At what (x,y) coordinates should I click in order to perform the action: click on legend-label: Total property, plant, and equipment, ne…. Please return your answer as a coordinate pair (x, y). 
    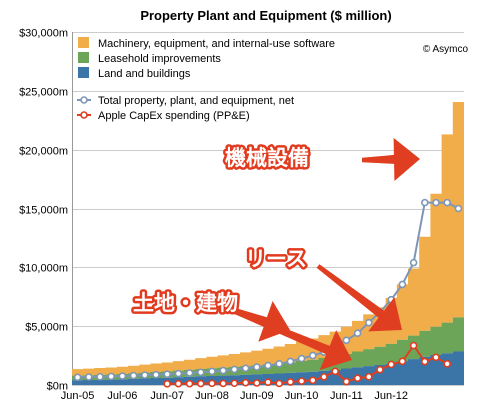
    Looking at the image, I should click on (196, 101).